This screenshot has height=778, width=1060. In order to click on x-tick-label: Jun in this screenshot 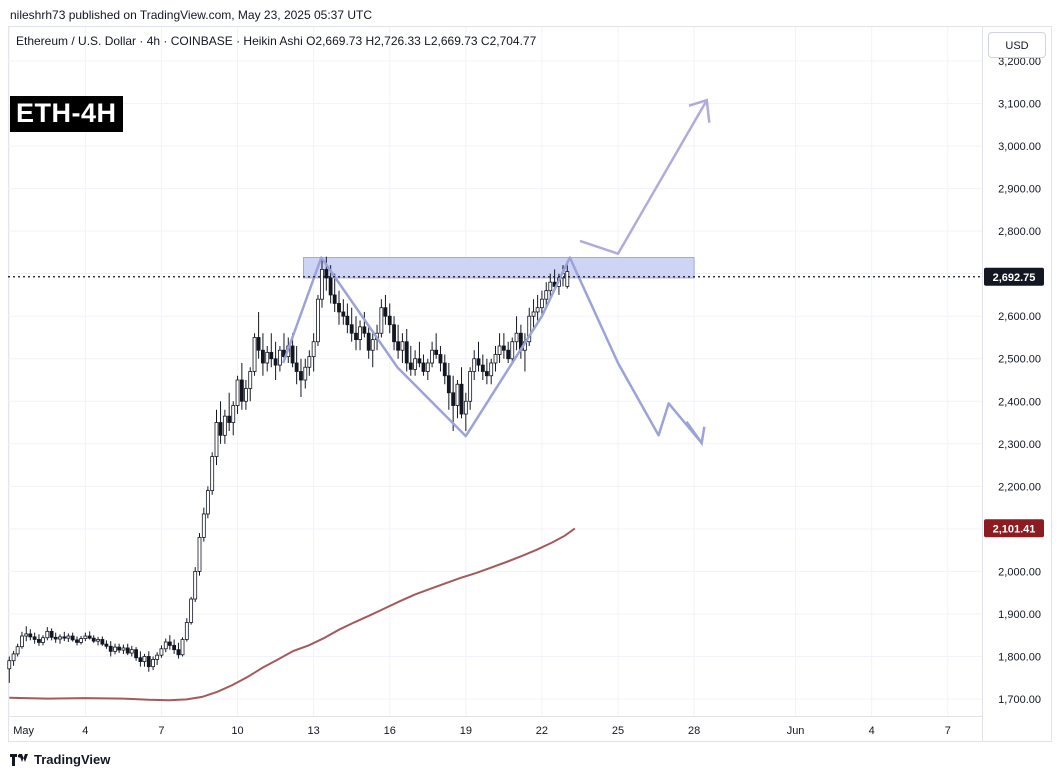, I will do `click(796, 731)`.